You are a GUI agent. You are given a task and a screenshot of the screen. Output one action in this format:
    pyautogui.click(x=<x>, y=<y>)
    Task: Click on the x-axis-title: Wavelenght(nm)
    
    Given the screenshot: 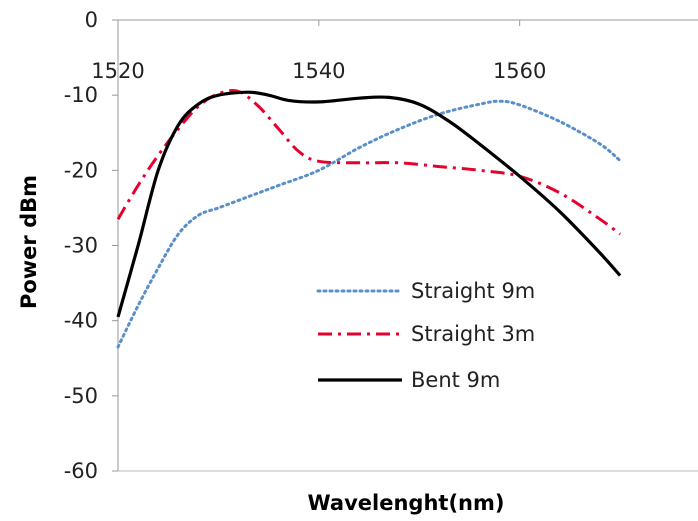 What is the action you would take?
    pyautogui.click(x=406, y=503)
    